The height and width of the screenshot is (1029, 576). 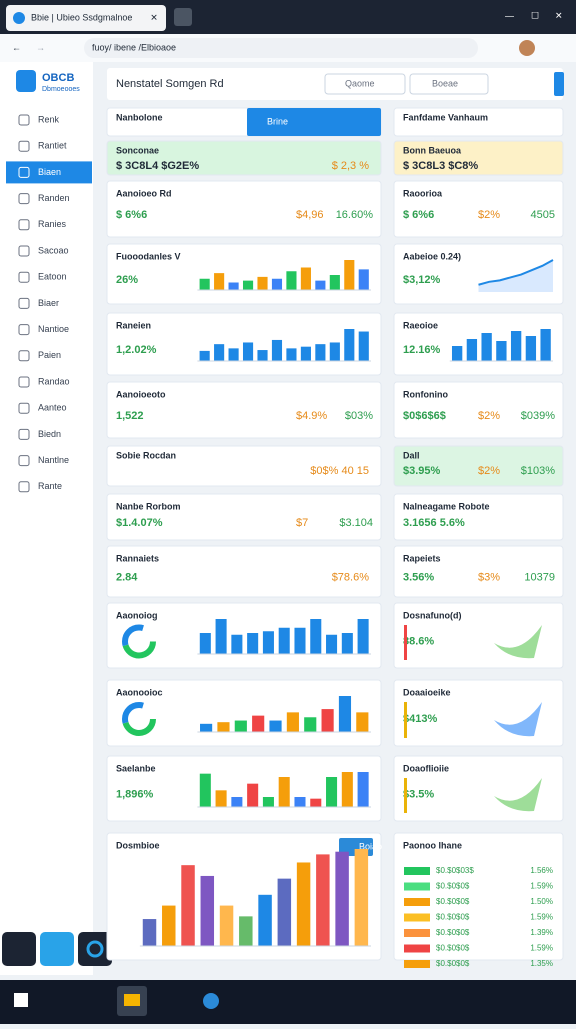 What do you see at coordinates (139, 117) in the screenshot?
I see `card-title: Nanbolone` at bounding box center [139, 117].